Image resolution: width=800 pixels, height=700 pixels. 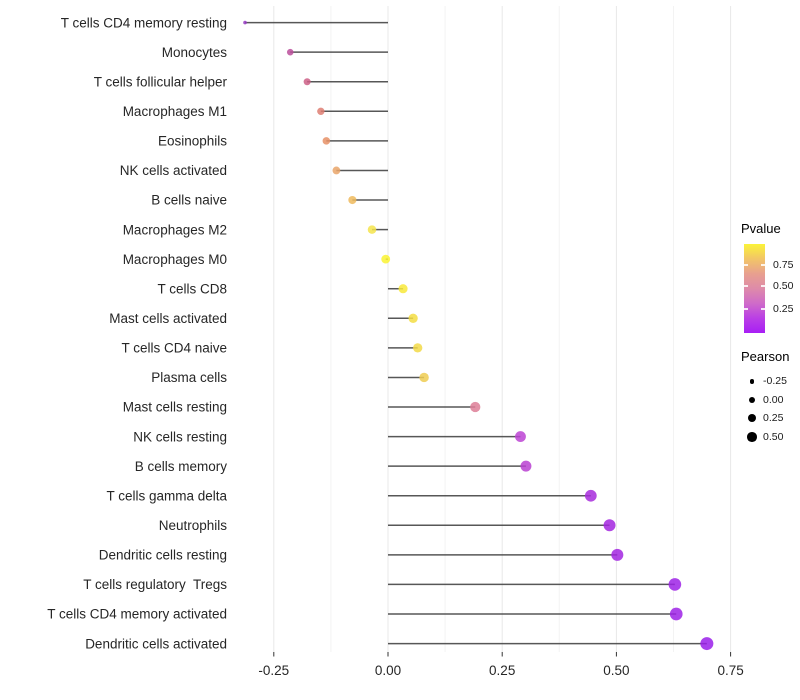 What do you see at coordinates (616, 670) in the screenshot?
I see `x-axis-tick-label: 0.50` at bounding box center [616, 670].